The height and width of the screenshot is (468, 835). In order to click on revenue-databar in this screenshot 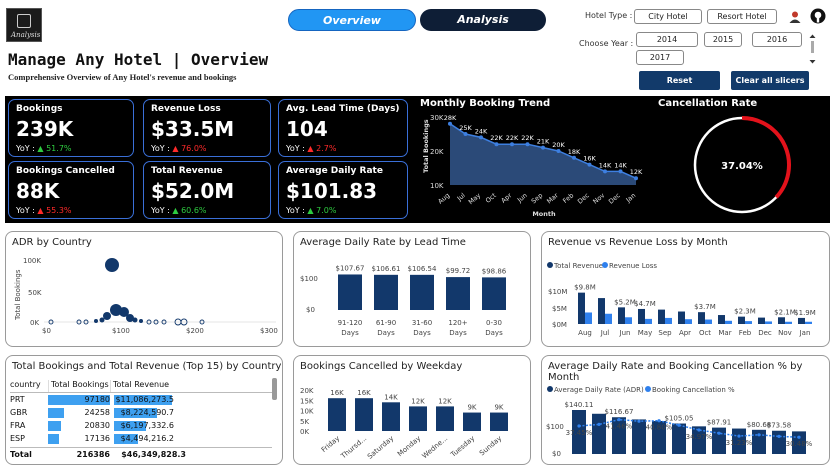, I will do `click(126, 439)`.